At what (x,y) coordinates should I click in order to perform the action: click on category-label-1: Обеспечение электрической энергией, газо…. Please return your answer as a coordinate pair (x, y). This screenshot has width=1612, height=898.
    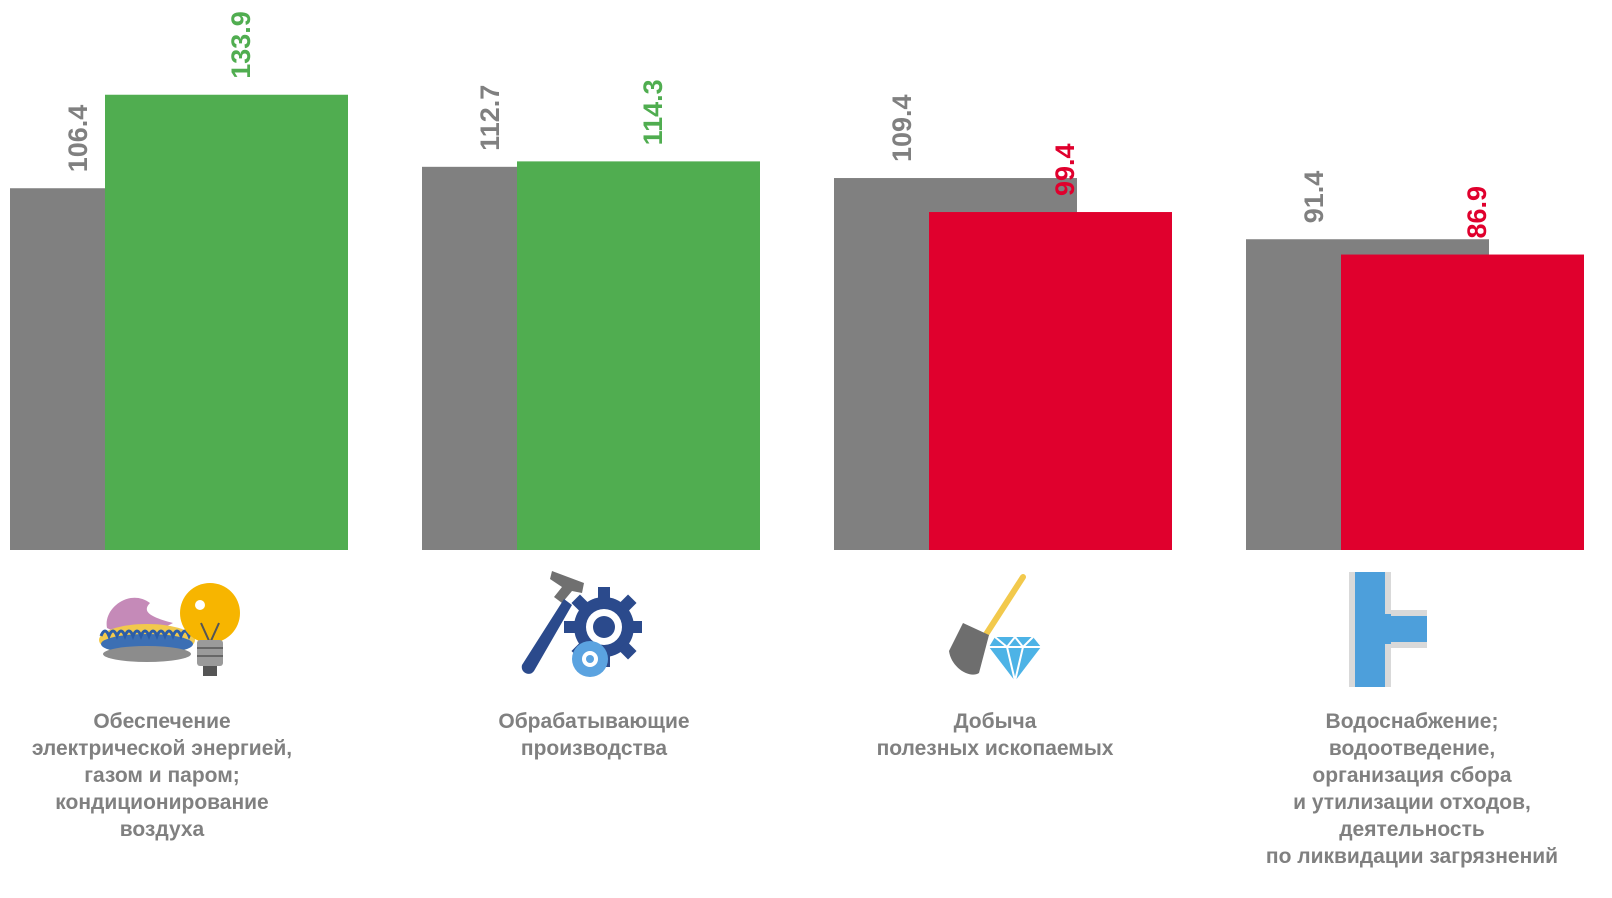
    Looking at the image, I should click on (162, 775).